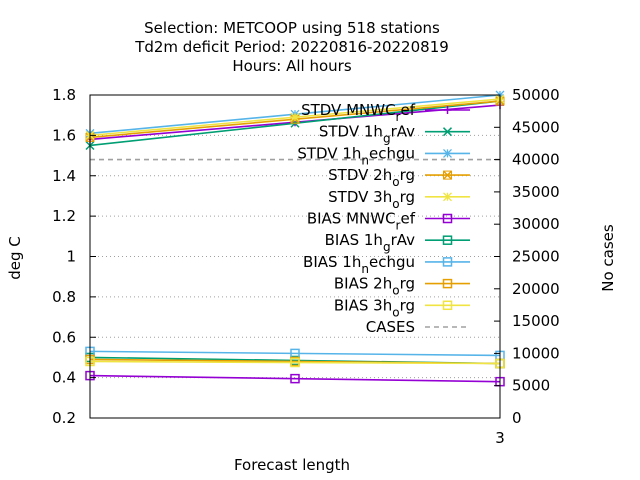 The image size is (640, 480). What do you see at coordinates (517, 418) in the screenshot?
I see `y2-tick-label: 0` at bounding box center [517, 418].